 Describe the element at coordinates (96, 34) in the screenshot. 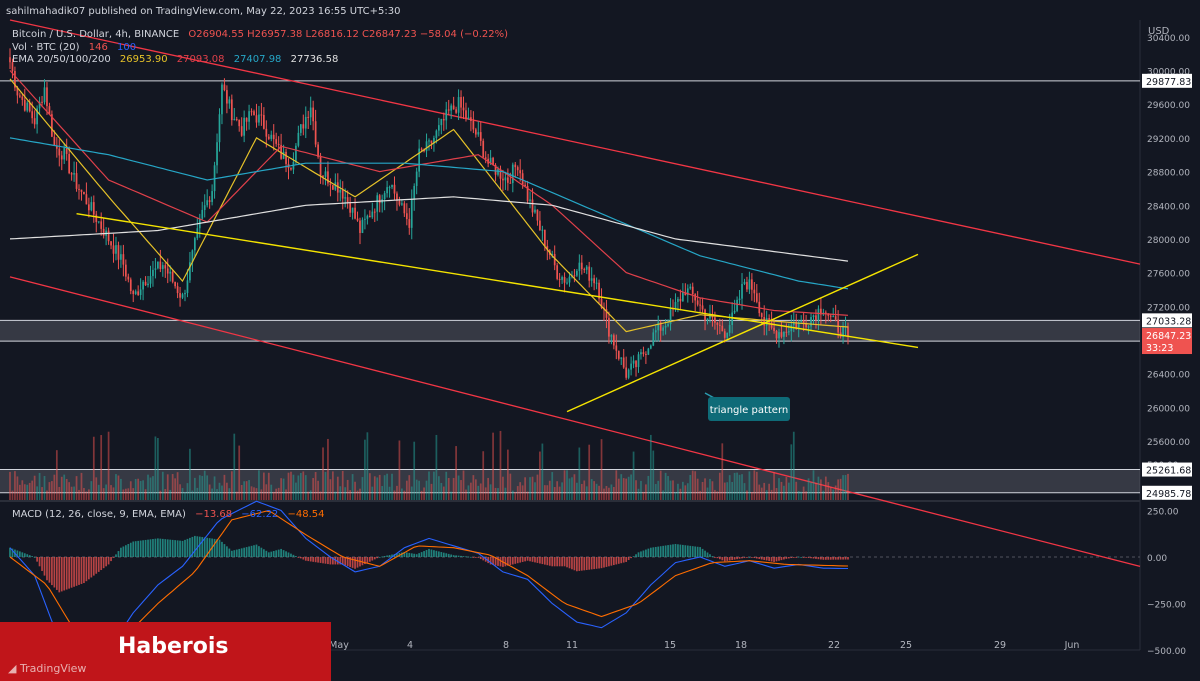

I see `symbol-name: Bitcoin / U.S. Dollar, 4h, BINANCE` at that location.